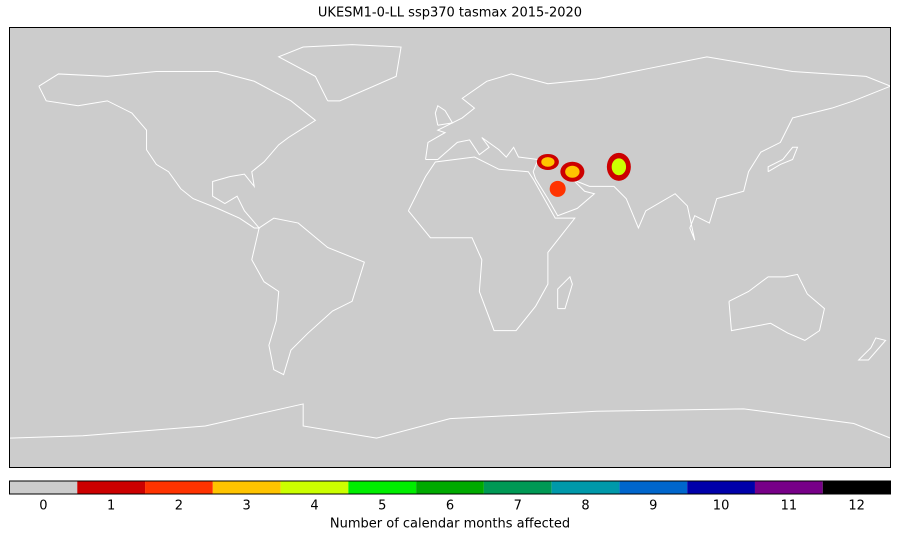  What do you see at coordinates (247, 506) in the screenshot?
I see `colorbar-tick-label: 3` at bounding box center [247, 506].